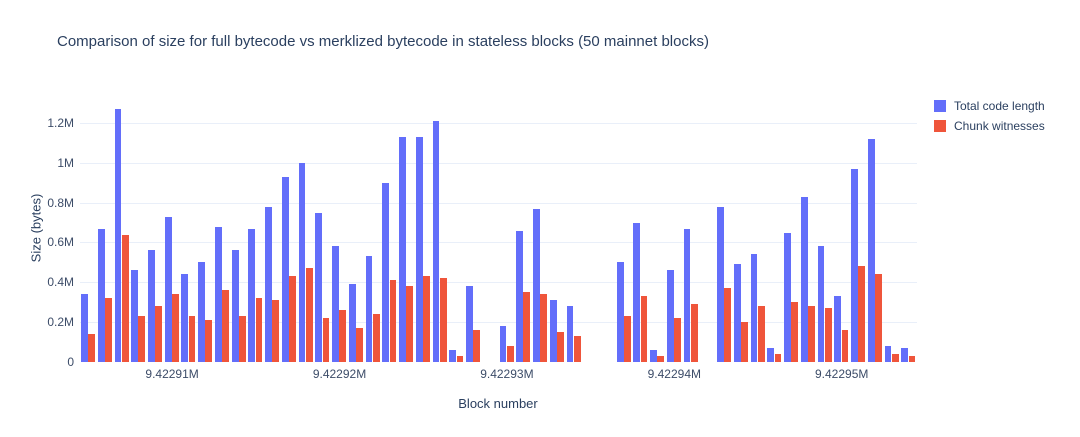 This screenshot has height=437, width=1080. What do you see at coordinates (498, 403) in the screenshot?
I see `x-axis-title: Block number` at bounding box center [498, 403].